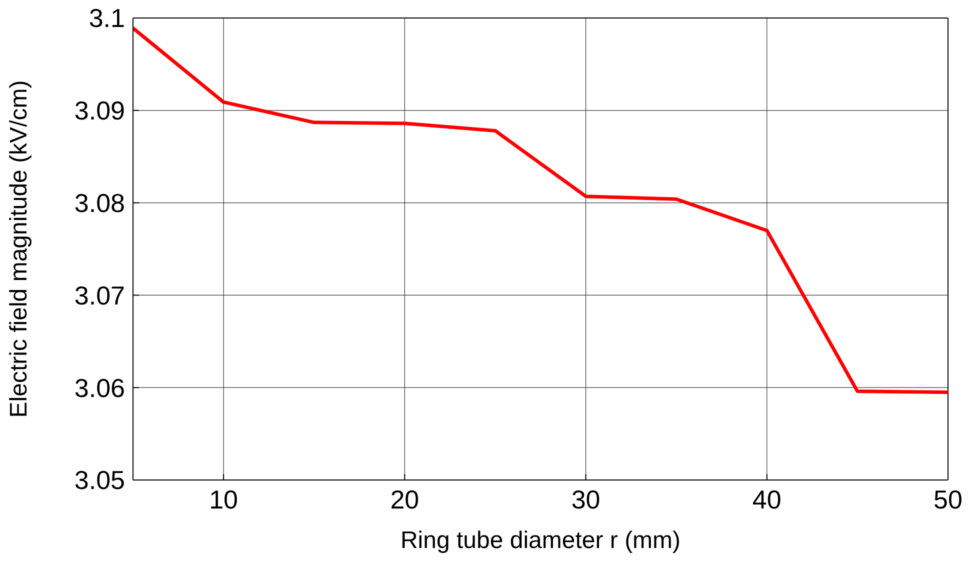  What do you see at coordinates (405, 499) in the screenshot?
I see `x-tick-label: 20` at bounding box center [405, 499].